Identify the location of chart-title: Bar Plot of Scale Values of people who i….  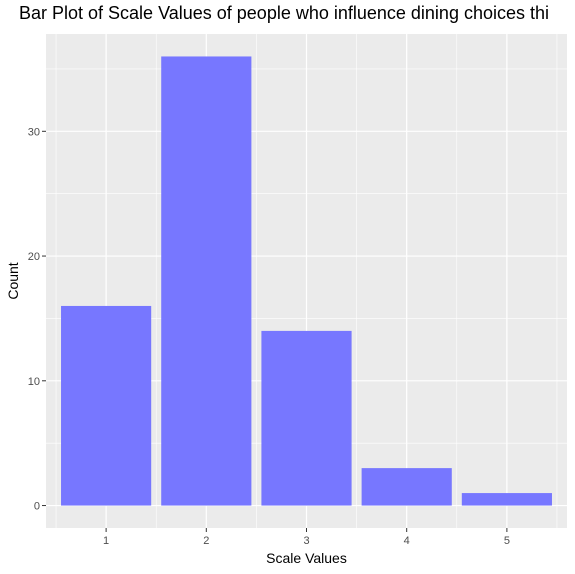
(284, 13).